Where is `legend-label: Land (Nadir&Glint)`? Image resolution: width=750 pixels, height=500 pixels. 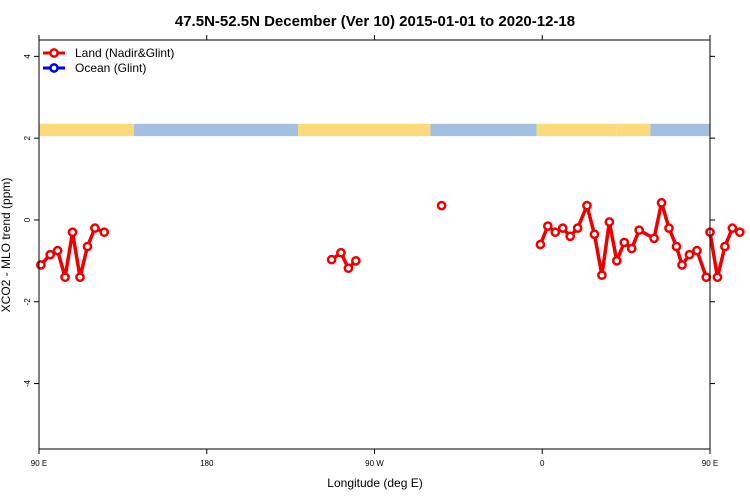
legend-label: Land (Nadir&Glint) is located at coordinates (124, 53).